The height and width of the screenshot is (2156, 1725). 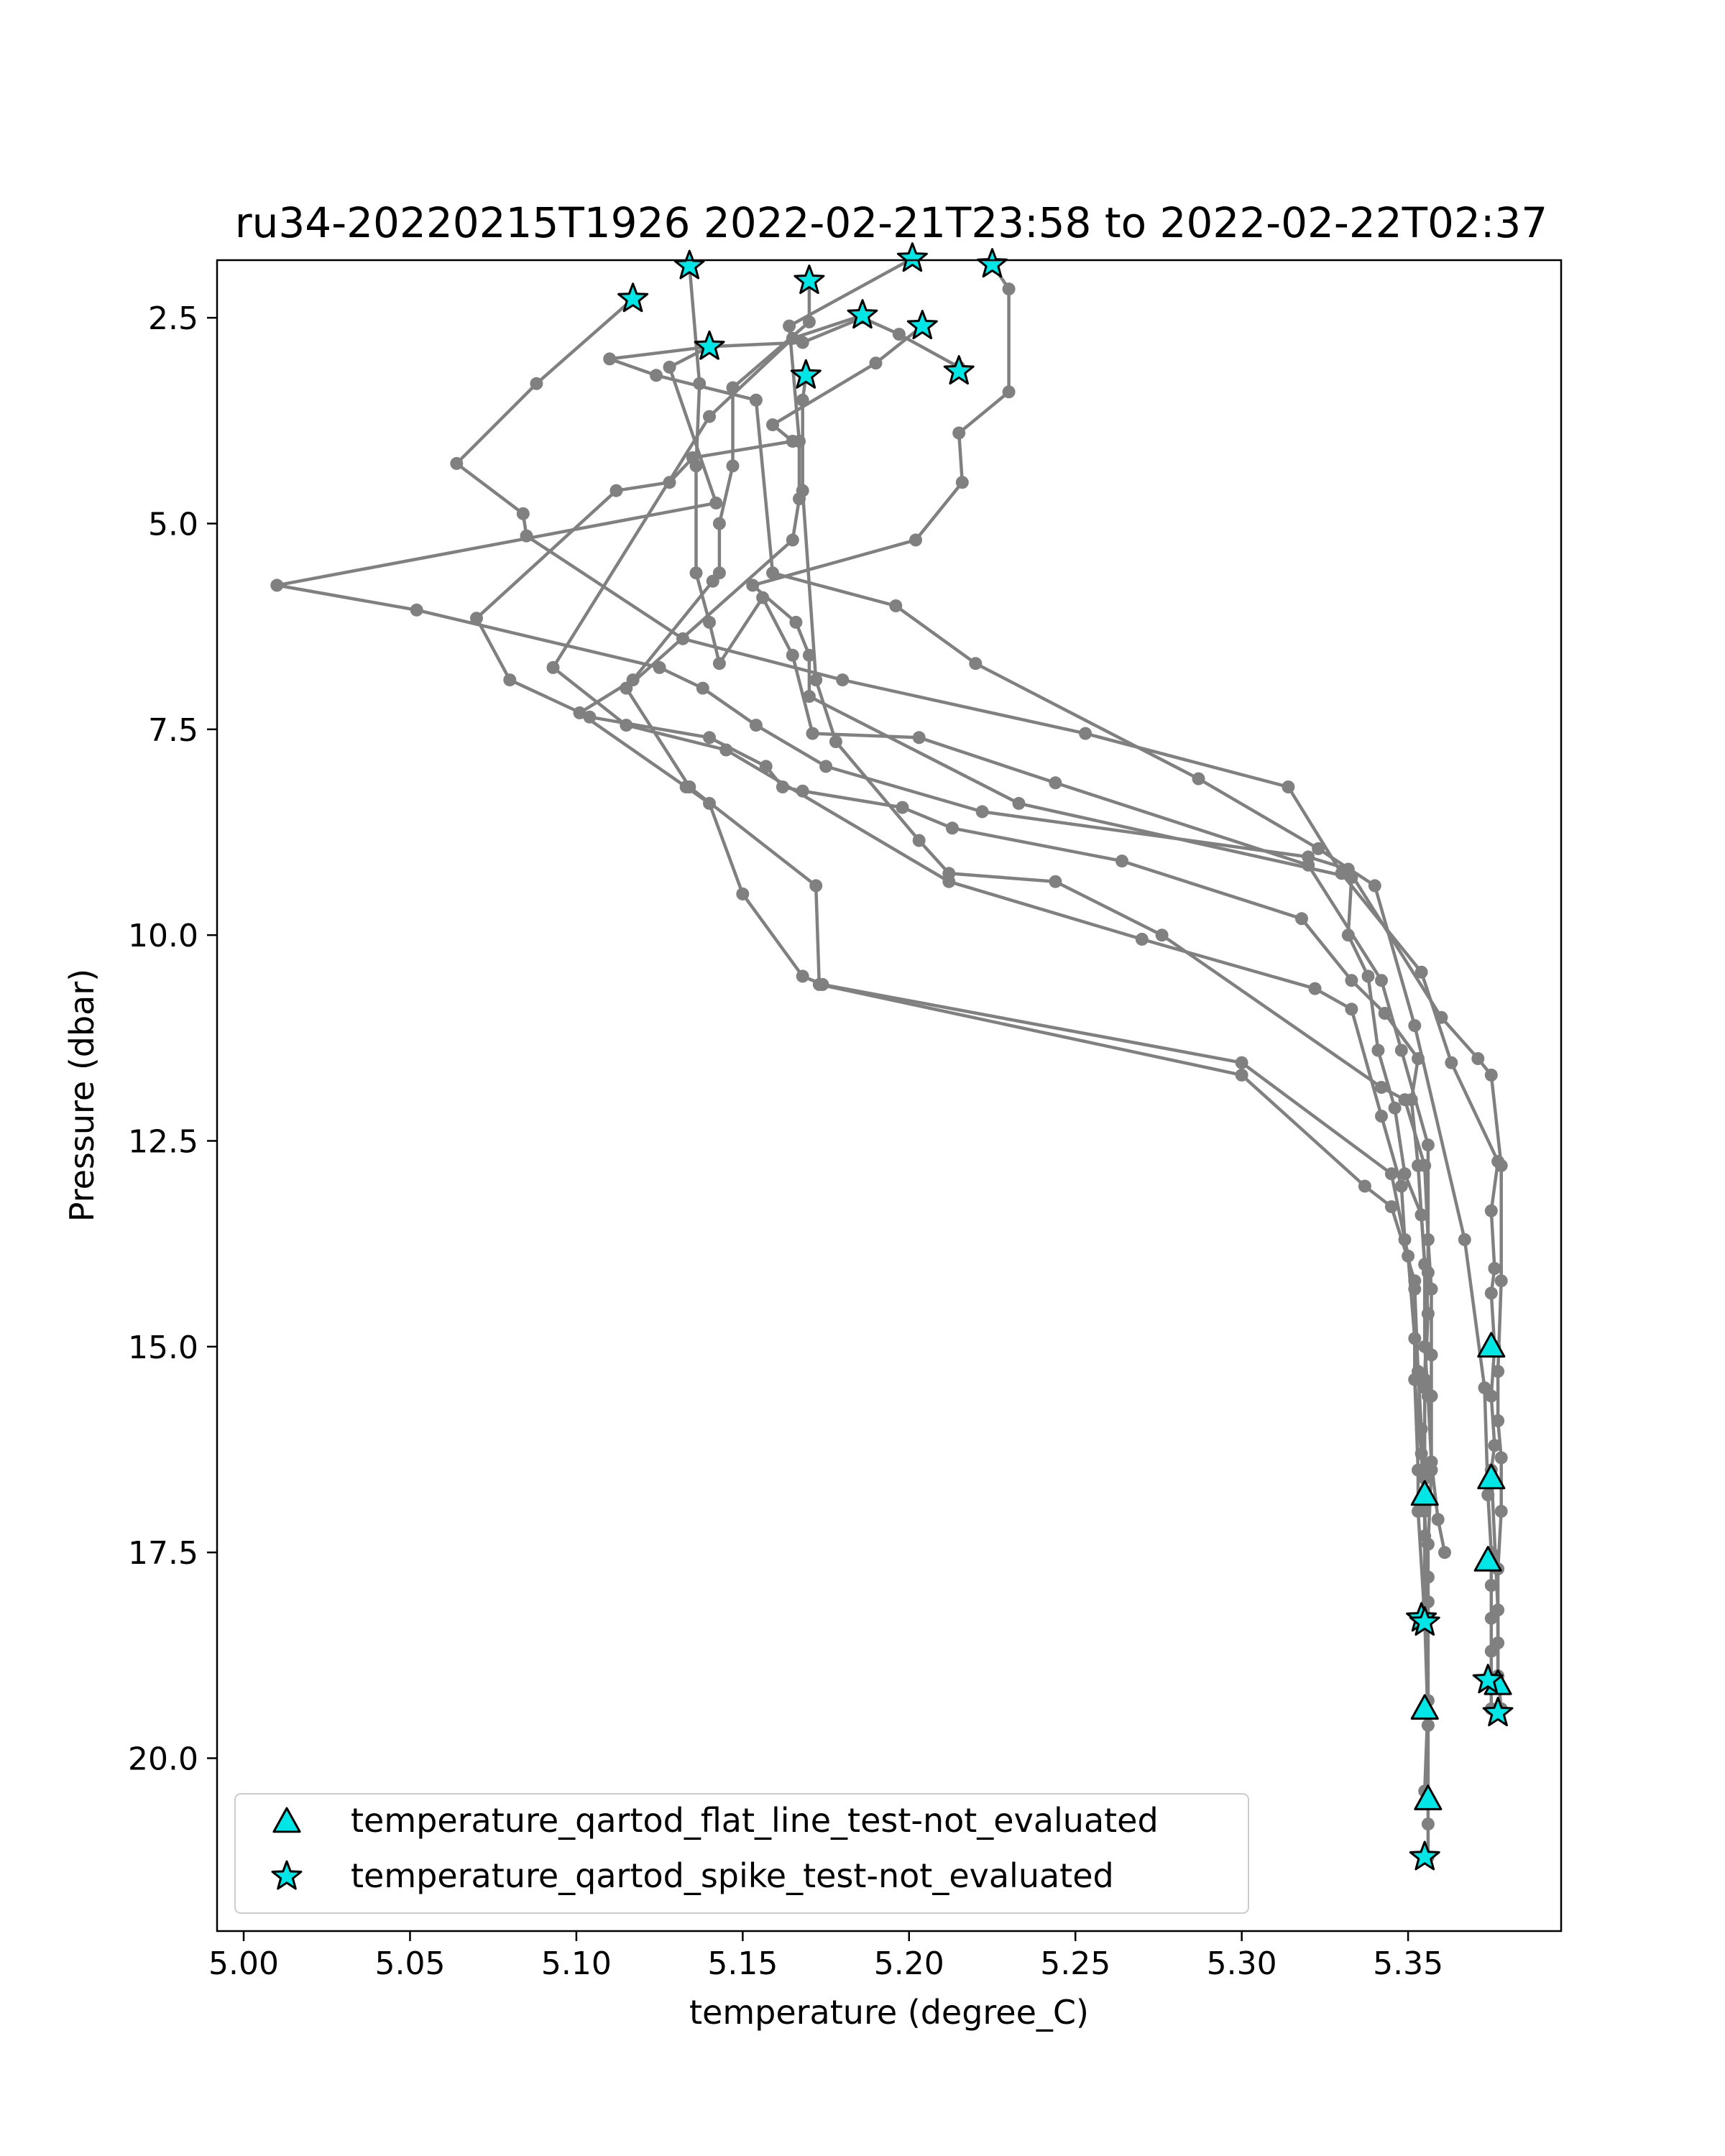 I want to click on y-tick-label: 17.5, so click(x=163, y=1553).